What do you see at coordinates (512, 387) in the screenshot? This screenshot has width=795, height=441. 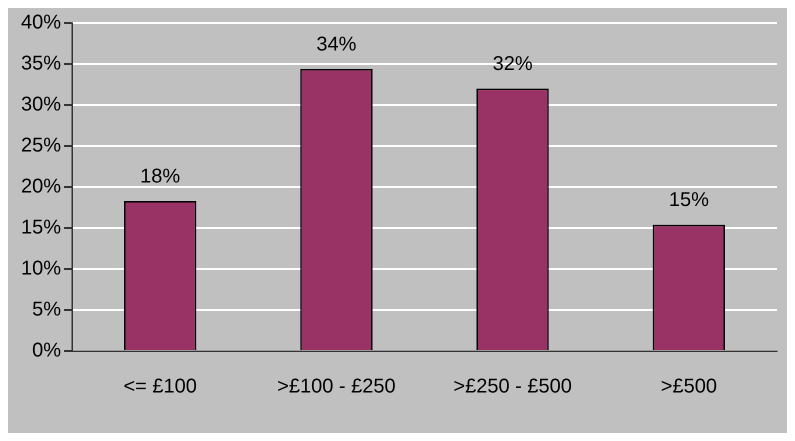 I see `x-tick-label: >£250 - £500` at bounding box center [512, 387].